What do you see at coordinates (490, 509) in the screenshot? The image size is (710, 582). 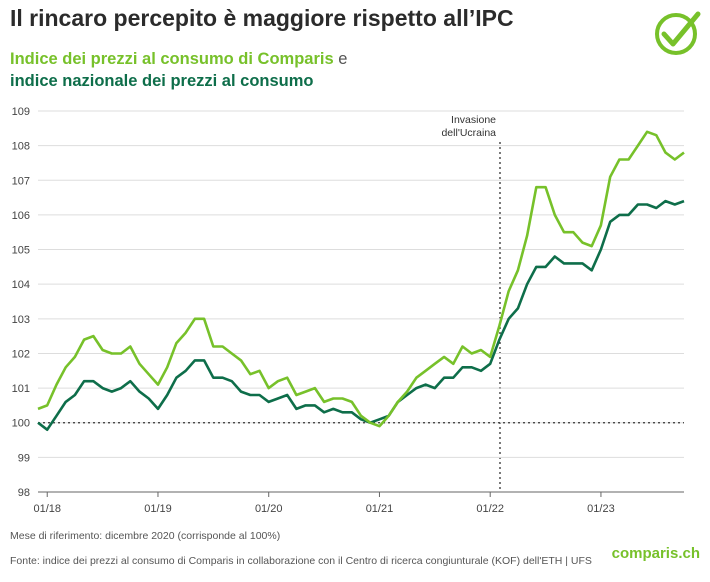 I see `x-tick-label: 01/22` at bounding box center [490, 509].